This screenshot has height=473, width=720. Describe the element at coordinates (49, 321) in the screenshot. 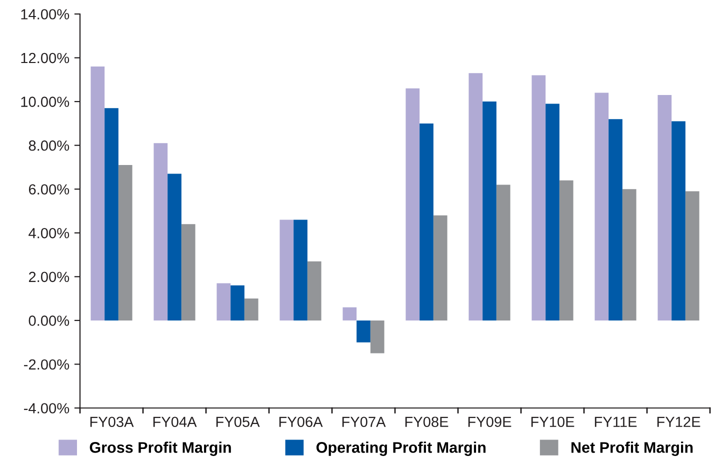

I see `y-tick-label: 0.00%` at that location.